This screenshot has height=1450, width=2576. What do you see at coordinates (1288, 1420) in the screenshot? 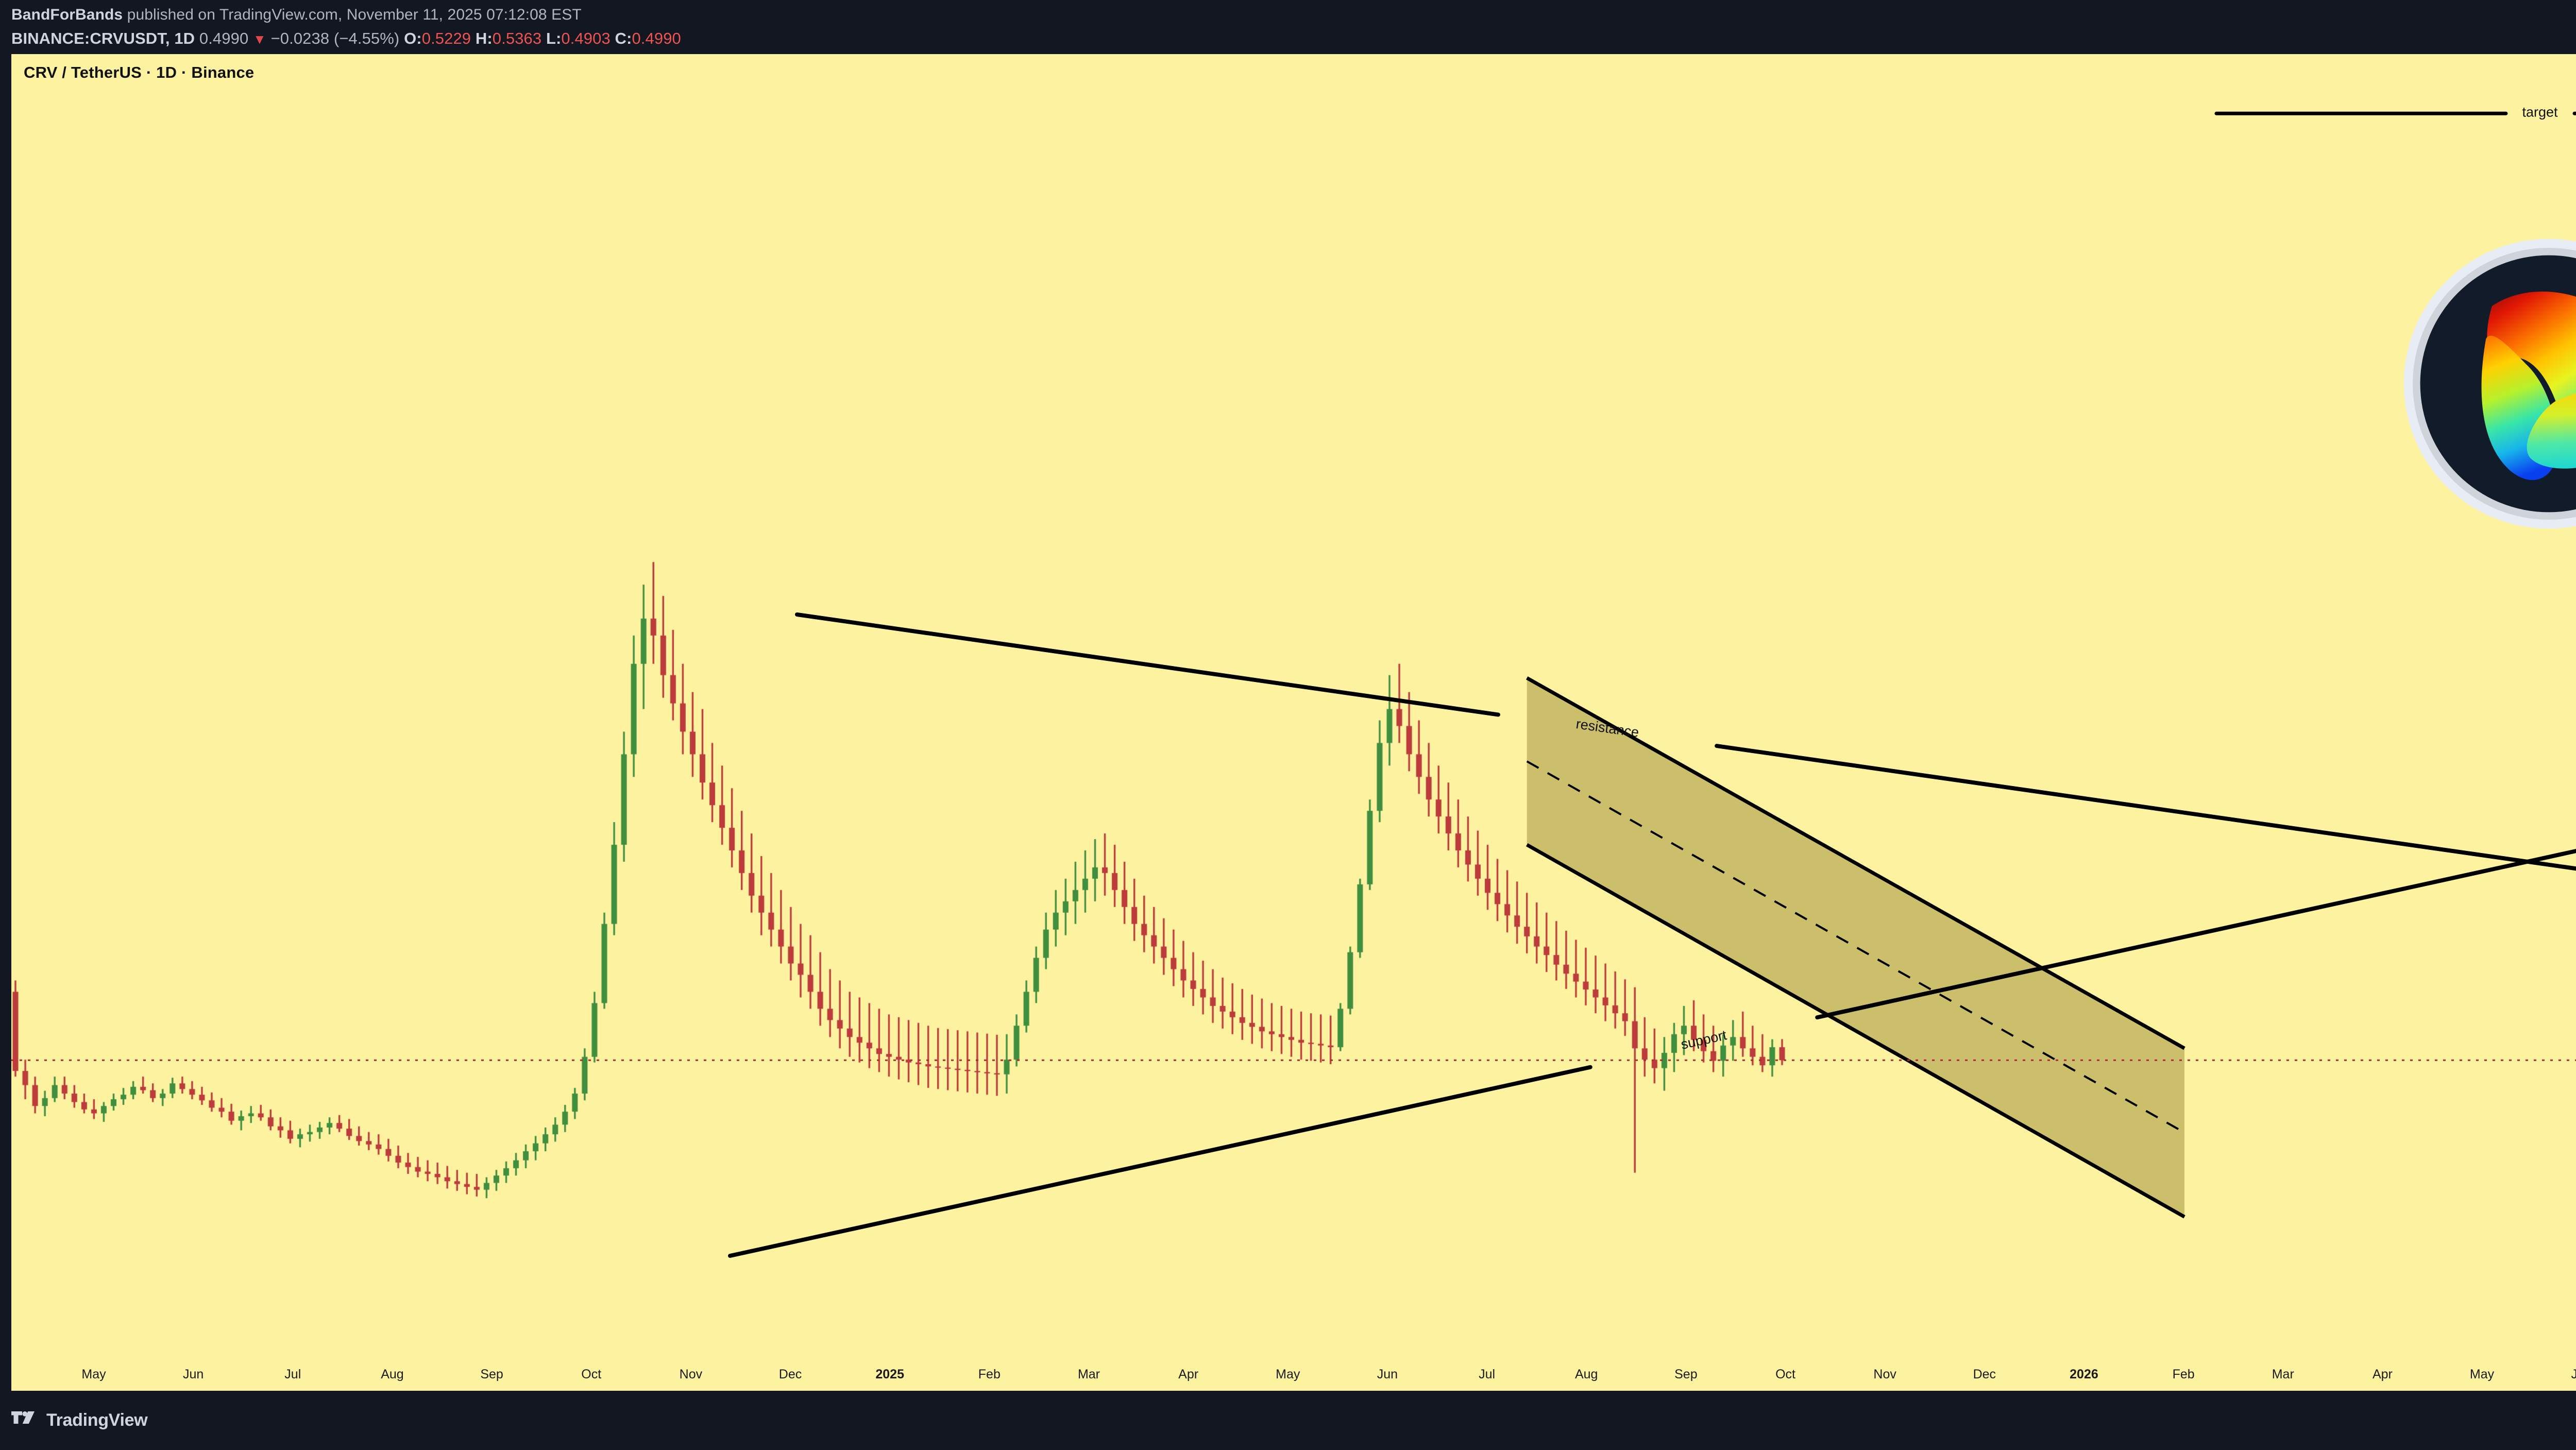
I see `brand-bar: TradingView` at bounding box center [1288, 1420].